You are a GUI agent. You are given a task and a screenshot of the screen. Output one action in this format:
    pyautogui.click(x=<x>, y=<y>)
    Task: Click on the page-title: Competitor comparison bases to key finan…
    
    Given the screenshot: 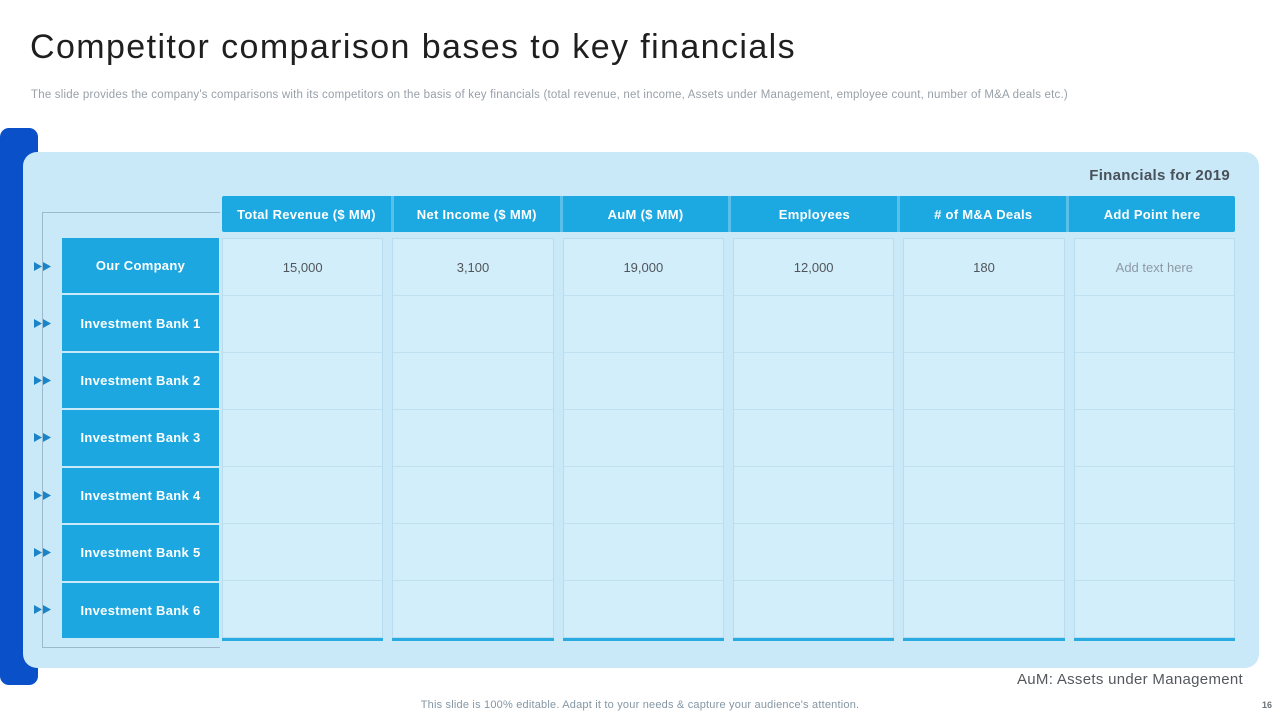 What is the action you would take?
    pyautogui.click(x=413, y=47)
    